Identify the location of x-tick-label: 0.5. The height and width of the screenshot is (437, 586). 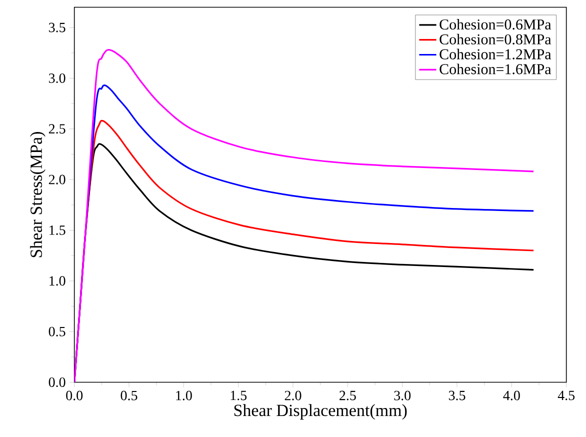
(129, 395).